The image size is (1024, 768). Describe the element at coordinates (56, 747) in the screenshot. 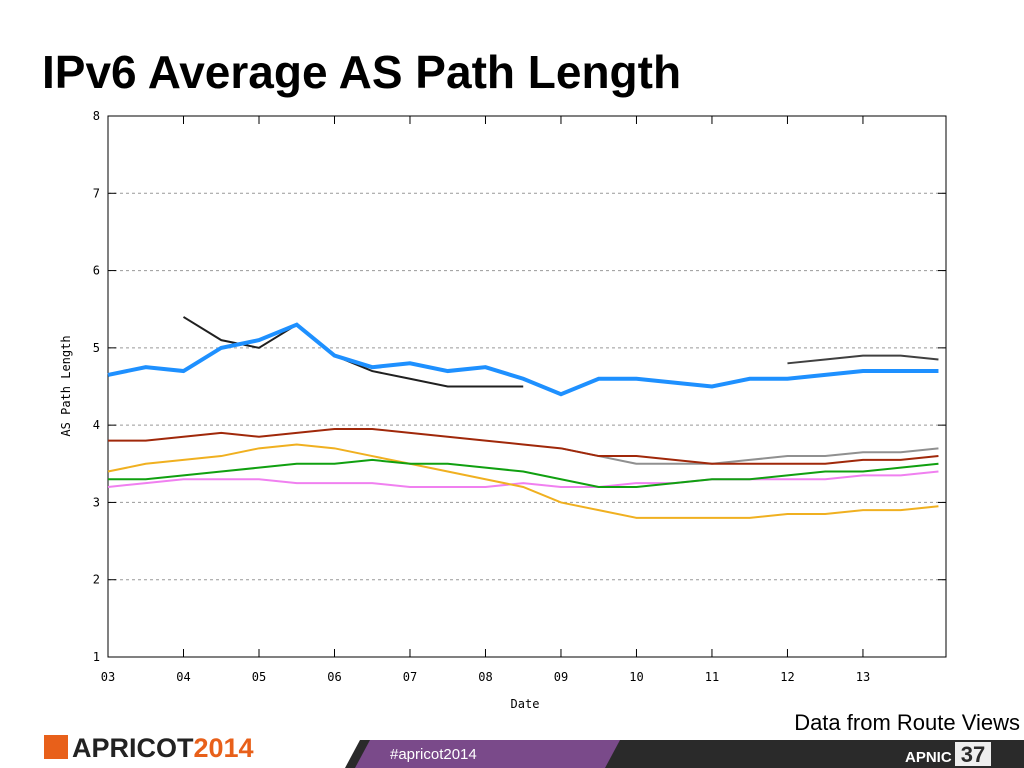

I see `logo-icon` at that location.